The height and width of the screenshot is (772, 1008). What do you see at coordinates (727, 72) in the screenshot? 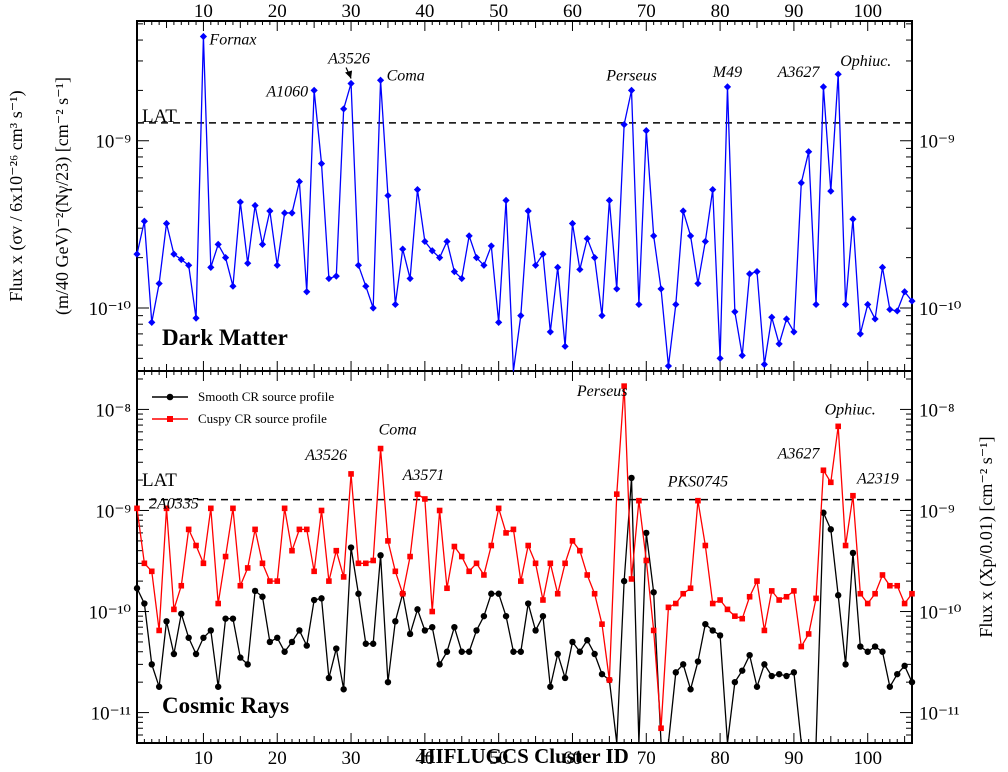
I see `top-annotation: M49` at bounding box center [727, 72].